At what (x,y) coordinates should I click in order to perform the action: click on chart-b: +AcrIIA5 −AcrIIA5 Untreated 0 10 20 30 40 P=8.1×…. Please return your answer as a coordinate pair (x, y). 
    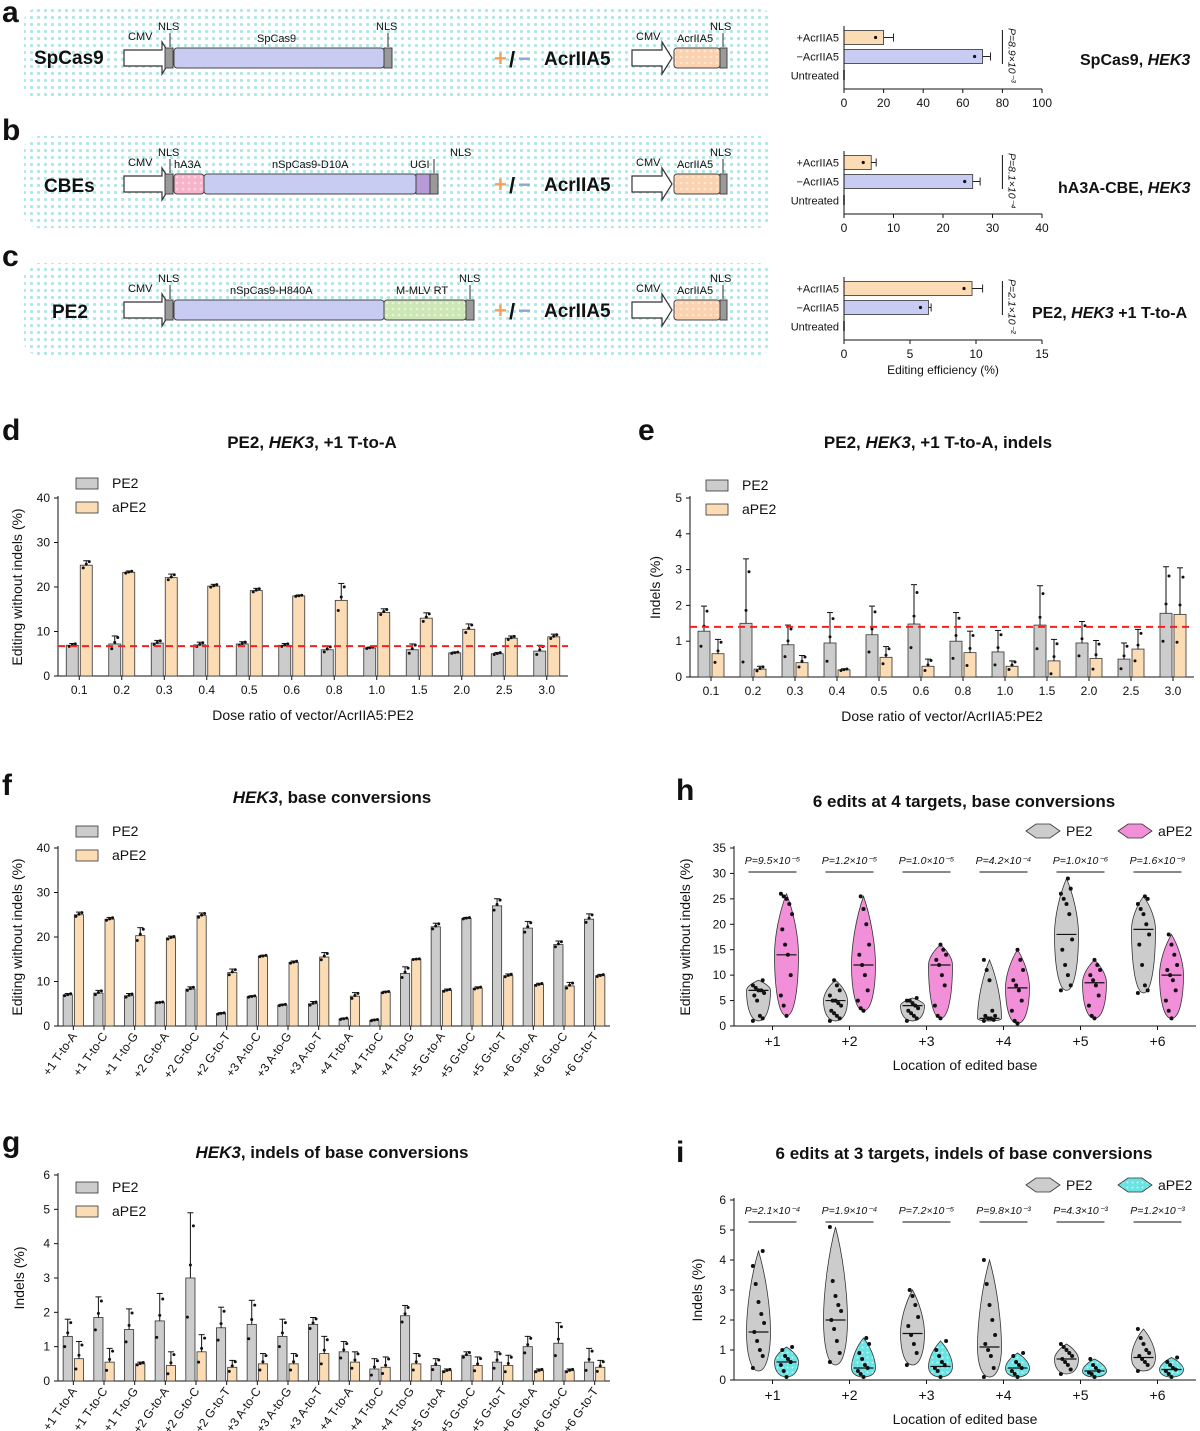
    Looking at the image, I should click on (920, 193).